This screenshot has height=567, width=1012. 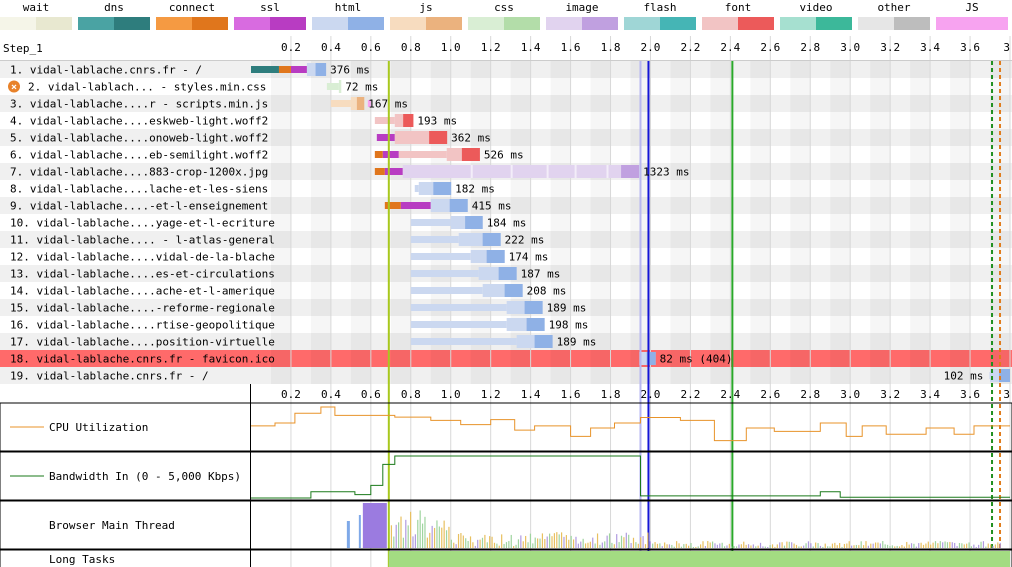 What do you see at coordinates (504, 155) in the screenshot?
I see `request-duration: 526 ms` at bounding box center [504, 155].